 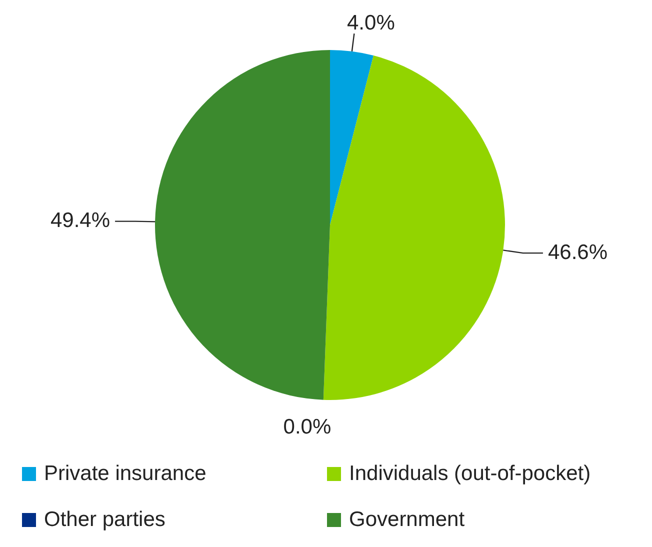 I want to click on data-label: 46.6%, so click(x=578, y=252).